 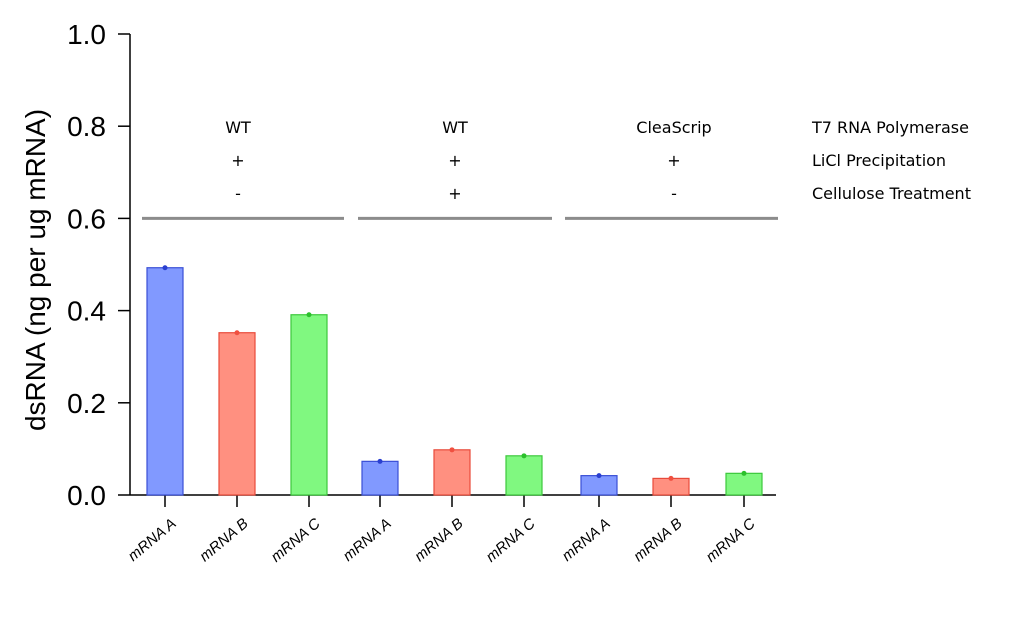 I want to click on y-tick-label: 0.4, so click(x=86, y=311).